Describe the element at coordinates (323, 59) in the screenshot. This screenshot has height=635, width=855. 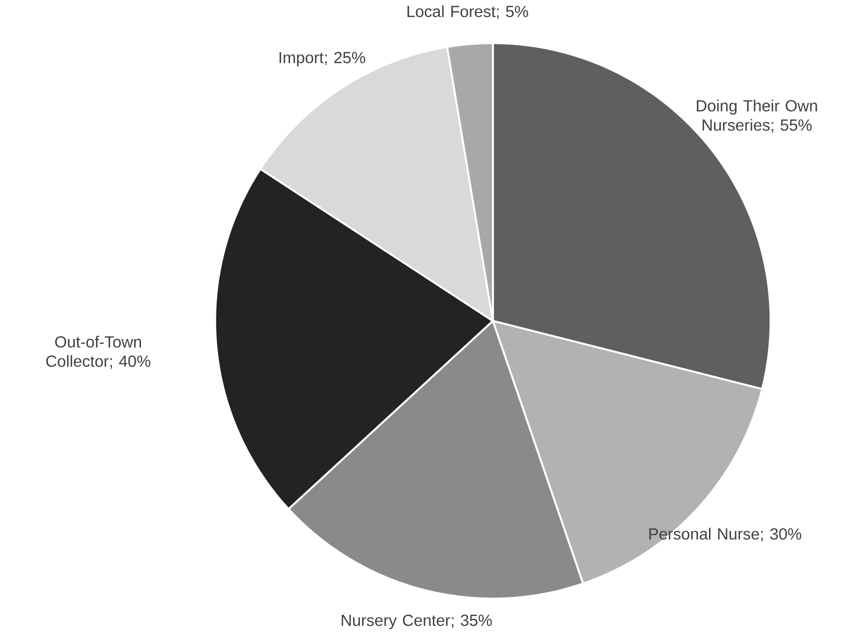
I see `slice-label: Import; 25%` at that location.